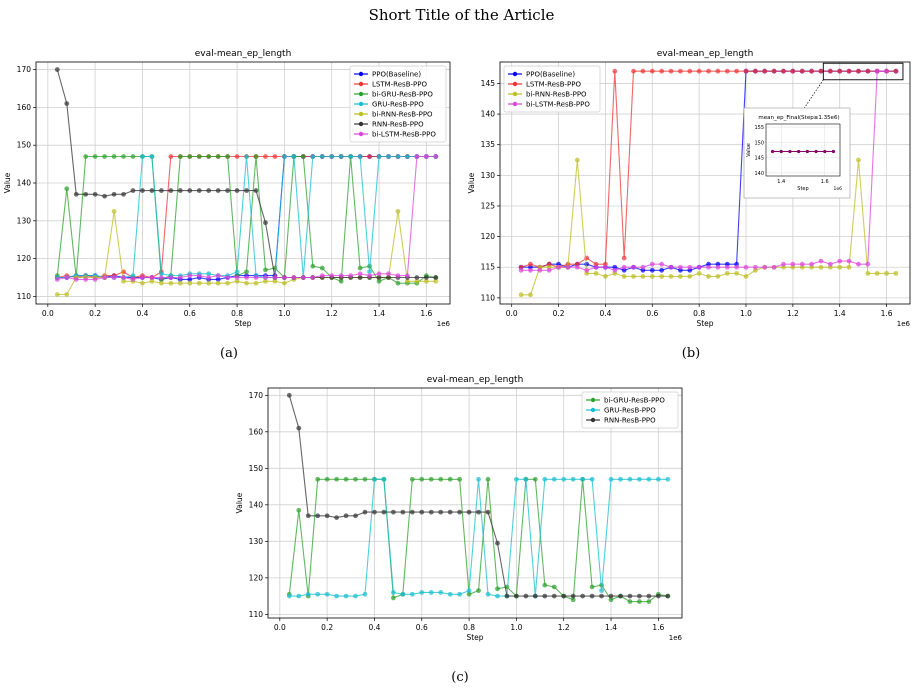  What do you see at coordinates (444, 324) in the screenshot?
I see `x-axis-multiplier: 1e6` at bounding box center [444, 324].